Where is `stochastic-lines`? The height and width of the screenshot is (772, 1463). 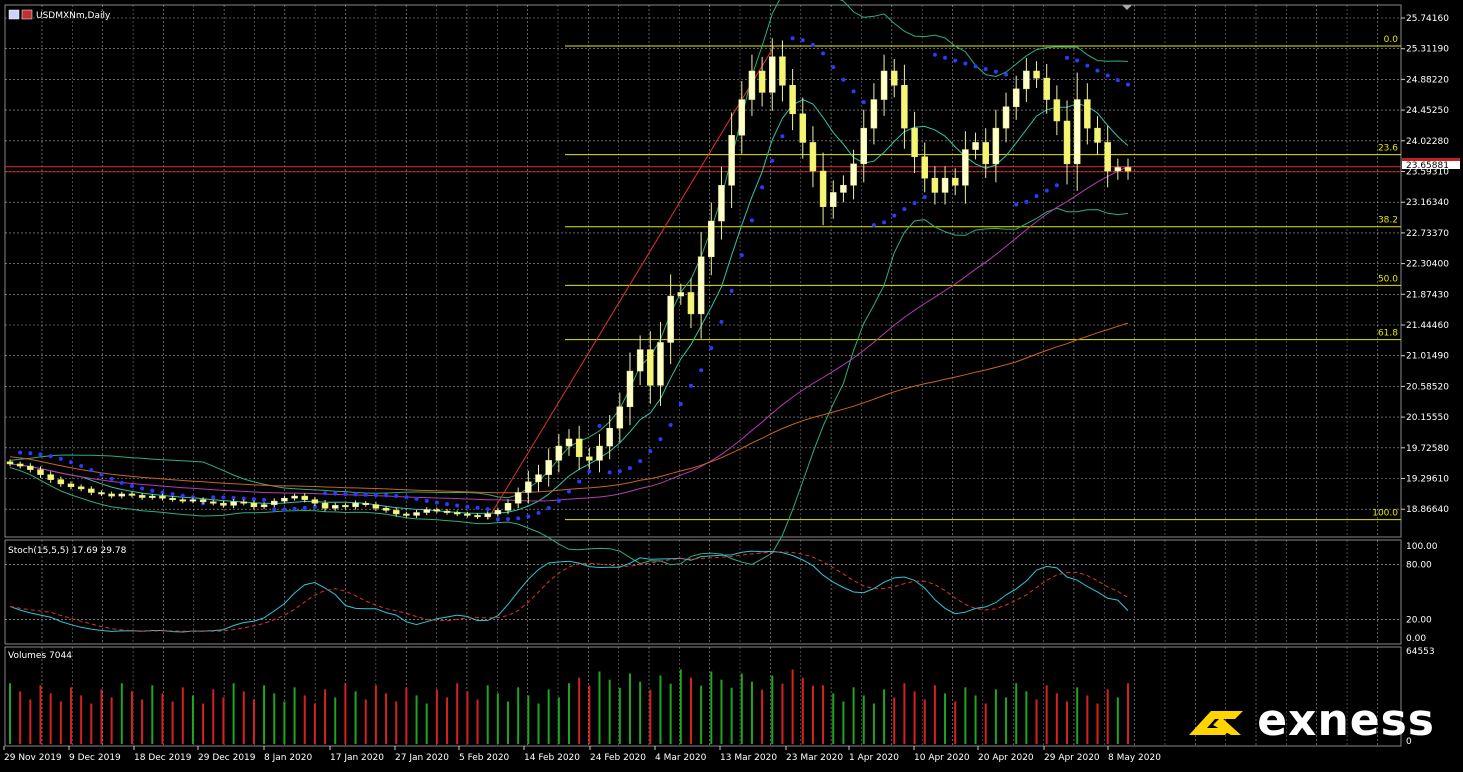 stochastic-lines is located at coordinates (569, 591).